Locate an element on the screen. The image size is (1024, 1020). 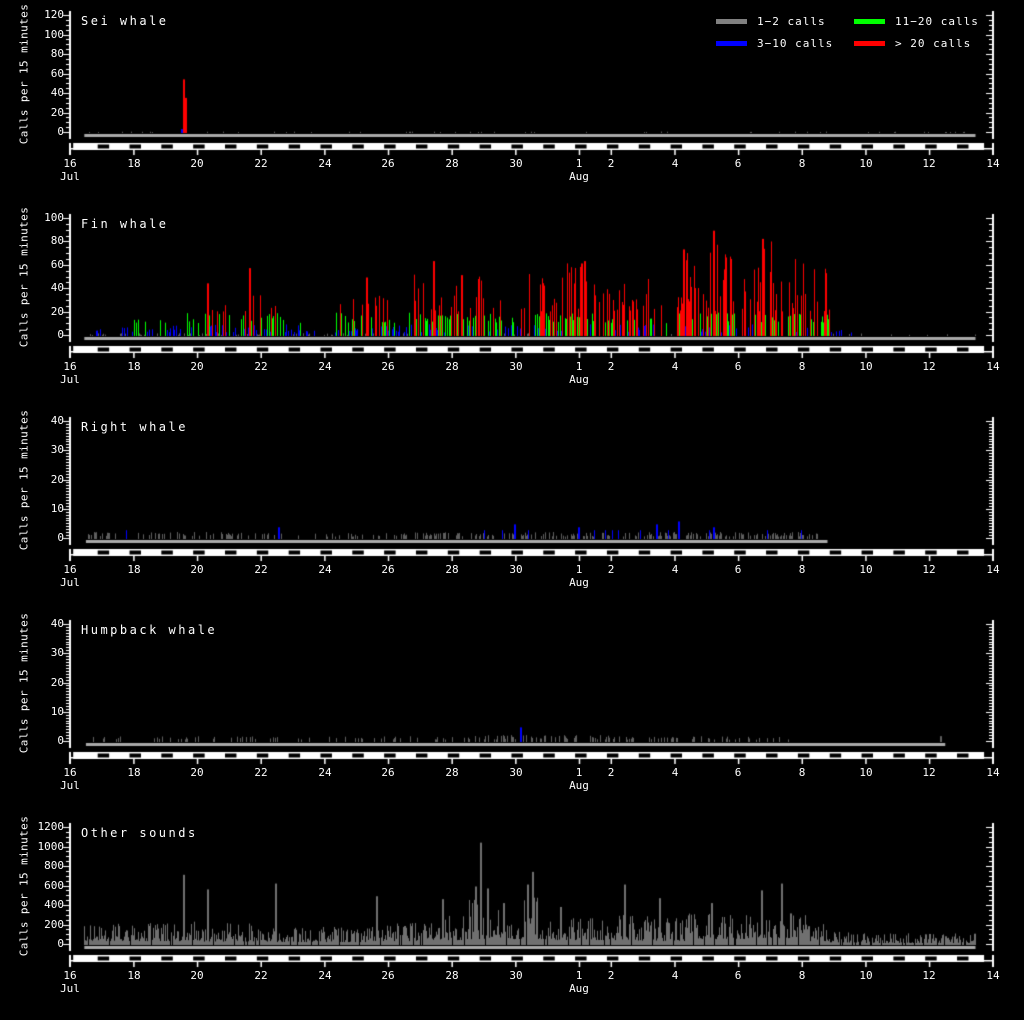
legend-swatch-green is located at coordinates (869, 21).